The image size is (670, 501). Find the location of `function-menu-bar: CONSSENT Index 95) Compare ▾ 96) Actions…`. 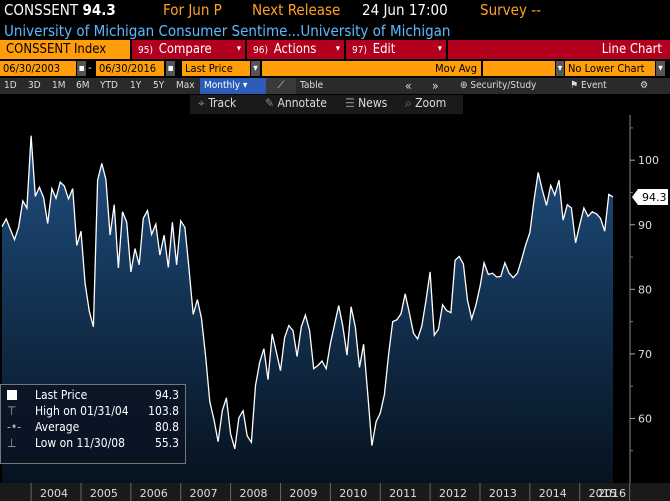

function-menu-bar: CONSSENT Index 95) Compare ▾ 96) Actions… is located at coordinates (335, 49).